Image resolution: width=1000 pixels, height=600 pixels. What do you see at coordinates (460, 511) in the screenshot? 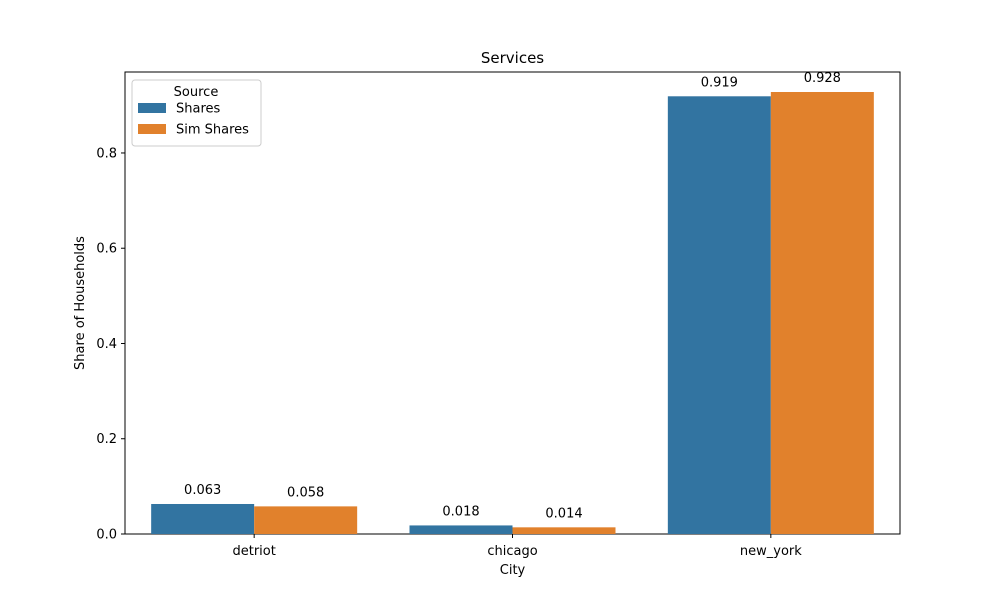
I see `data-label: 0.018` at bounding box center [460, 511].